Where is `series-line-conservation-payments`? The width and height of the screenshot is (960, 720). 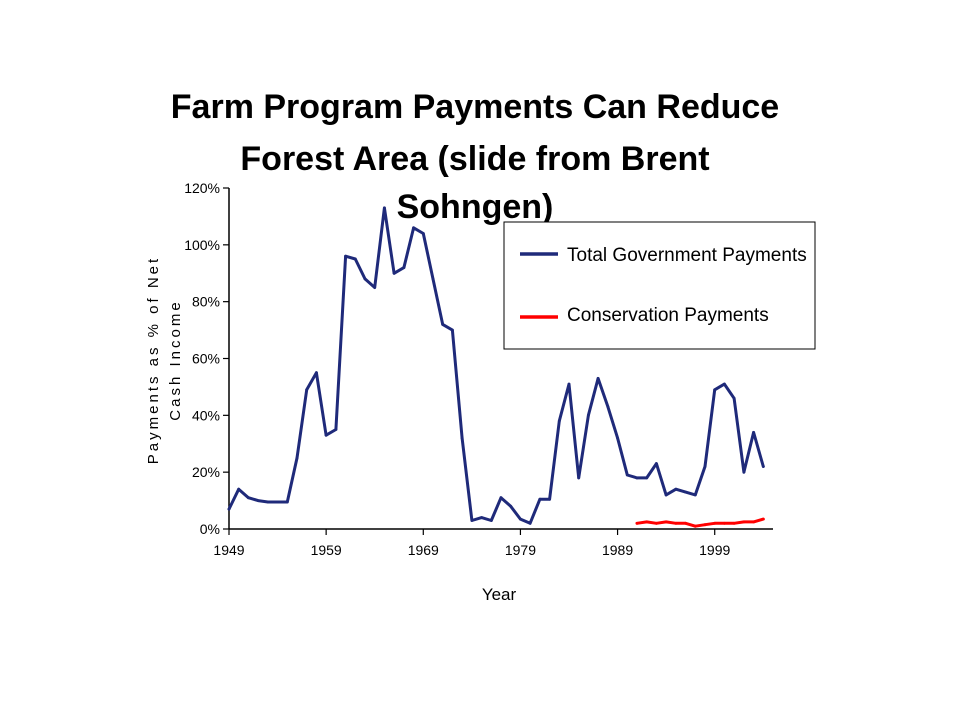 series-line-conservation-payments is located at coordinates (700, 522).